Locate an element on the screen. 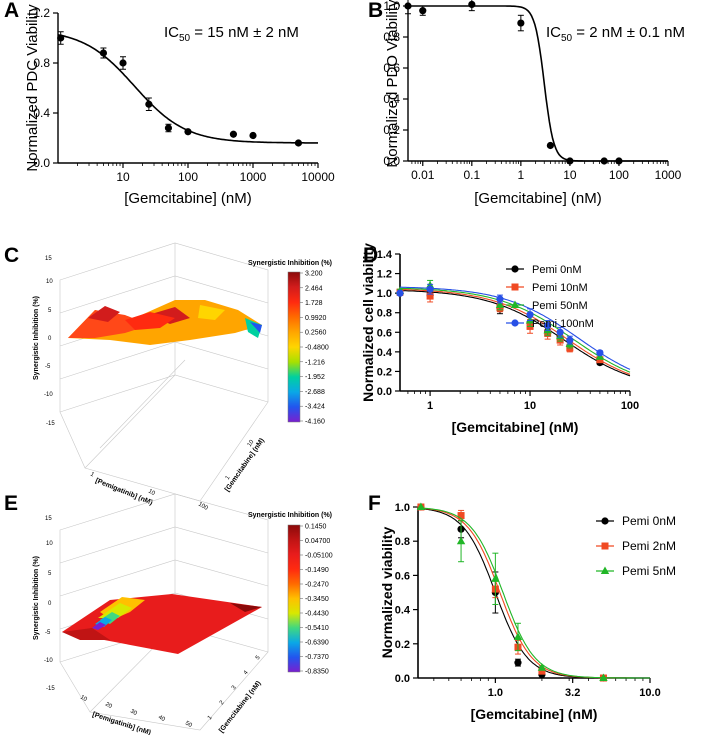  colorbar-label: -1.952 is located at coordinates (315, 377).